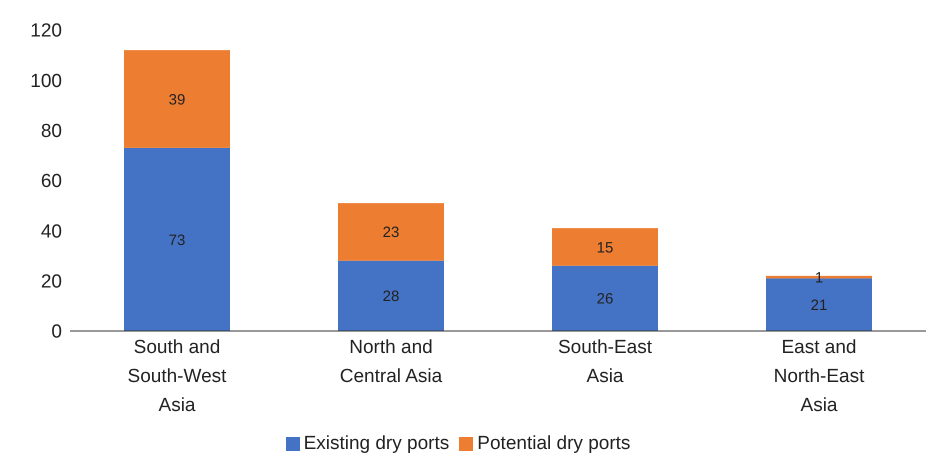 The height and width of the screenshot is (455, 936). What do you see at coordinates (819, 277) in the screenshot?
I see `data-label: 1` at bounding box center [819, 277].